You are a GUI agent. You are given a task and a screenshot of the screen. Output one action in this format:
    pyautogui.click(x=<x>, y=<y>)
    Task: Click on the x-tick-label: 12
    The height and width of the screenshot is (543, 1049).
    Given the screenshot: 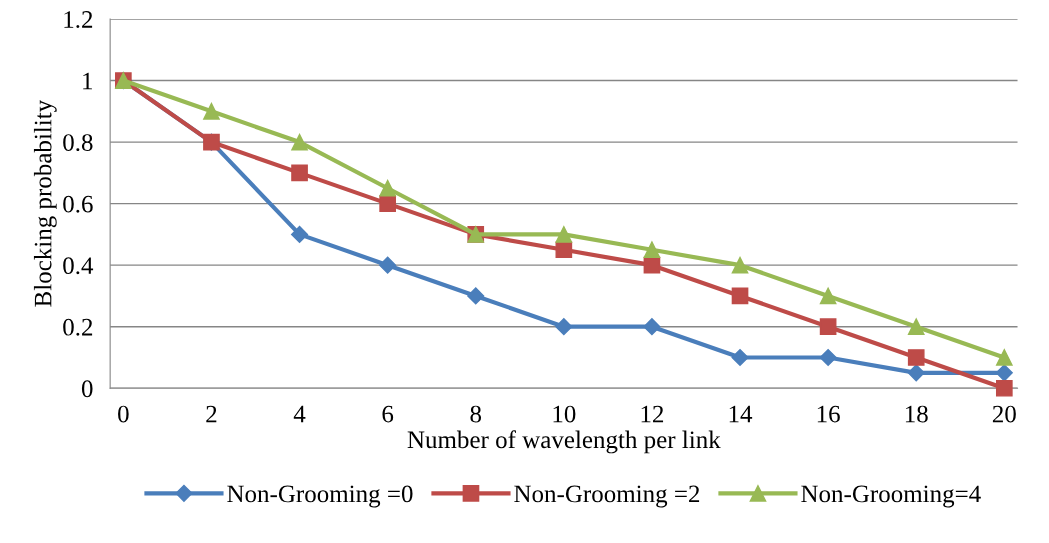 What is the action you would take?
    pyautogui.click(x=652, y=414)
    